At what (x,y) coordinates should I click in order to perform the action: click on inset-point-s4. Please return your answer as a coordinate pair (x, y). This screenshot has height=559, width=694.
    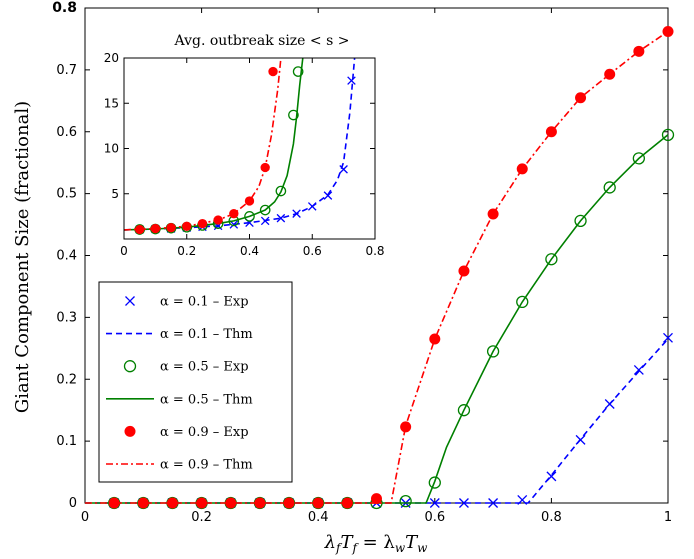
    Looking at the image, I should click on (273, 71).